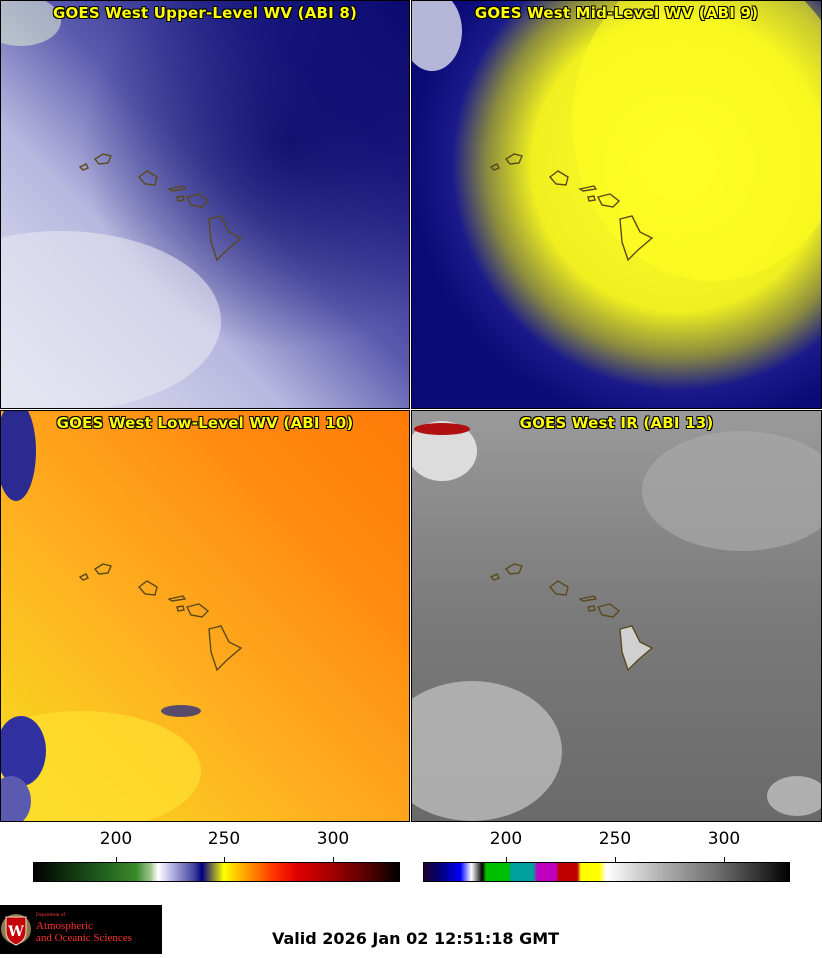  Describe the element at coordinates (606, 872) in the screenshot. I see `ir-colorbar` at that location.